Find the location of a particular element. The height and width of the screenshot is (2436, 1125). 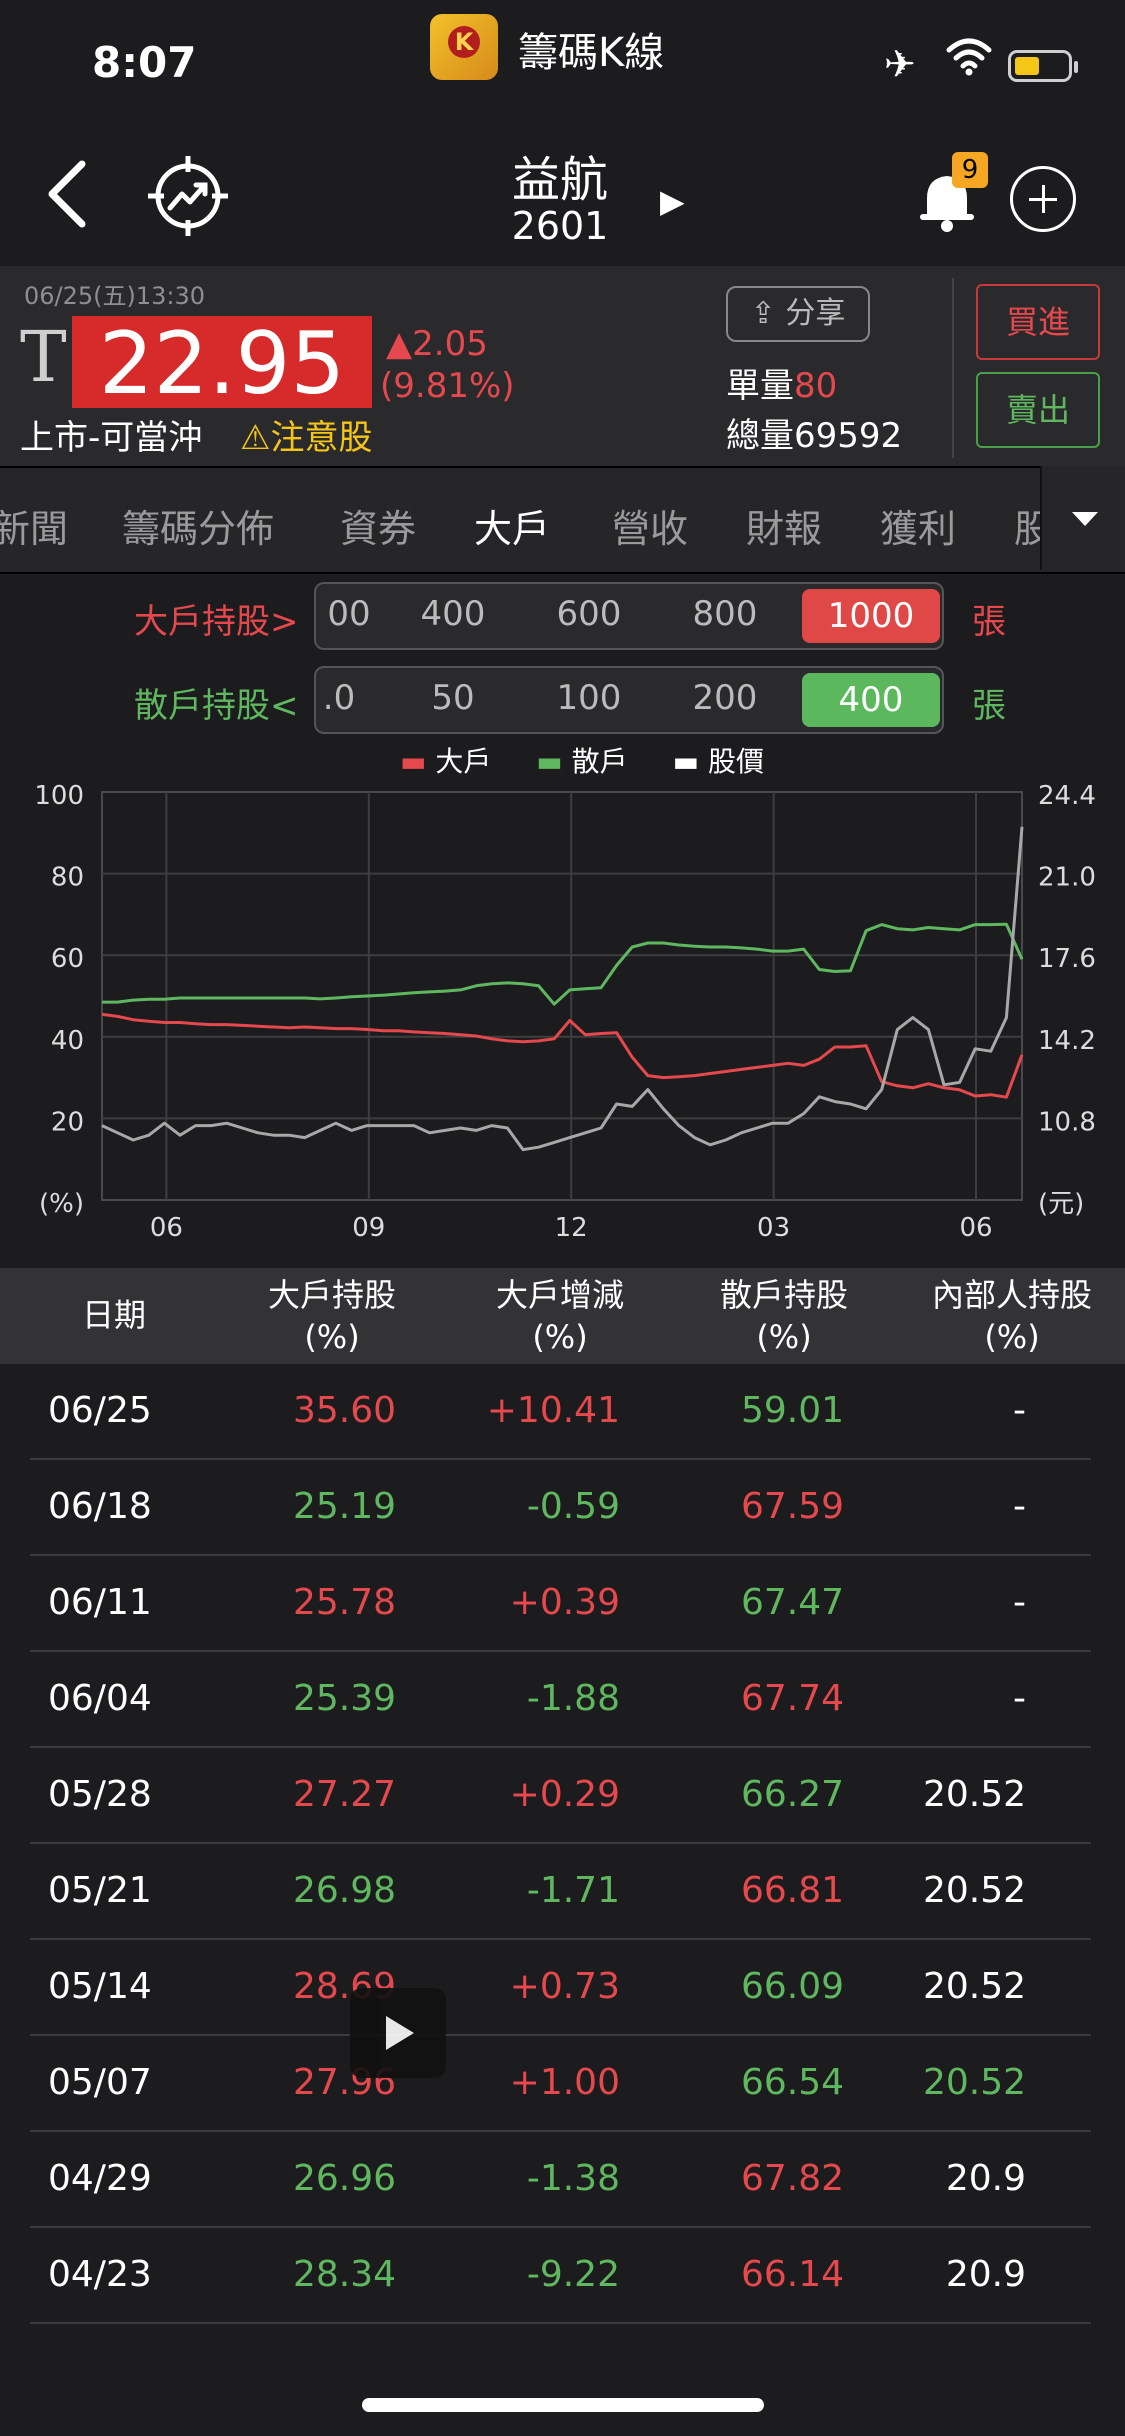

table-row: 06/04 25.39 -1.88 67.74 - is located at coordinates (562, 1700).